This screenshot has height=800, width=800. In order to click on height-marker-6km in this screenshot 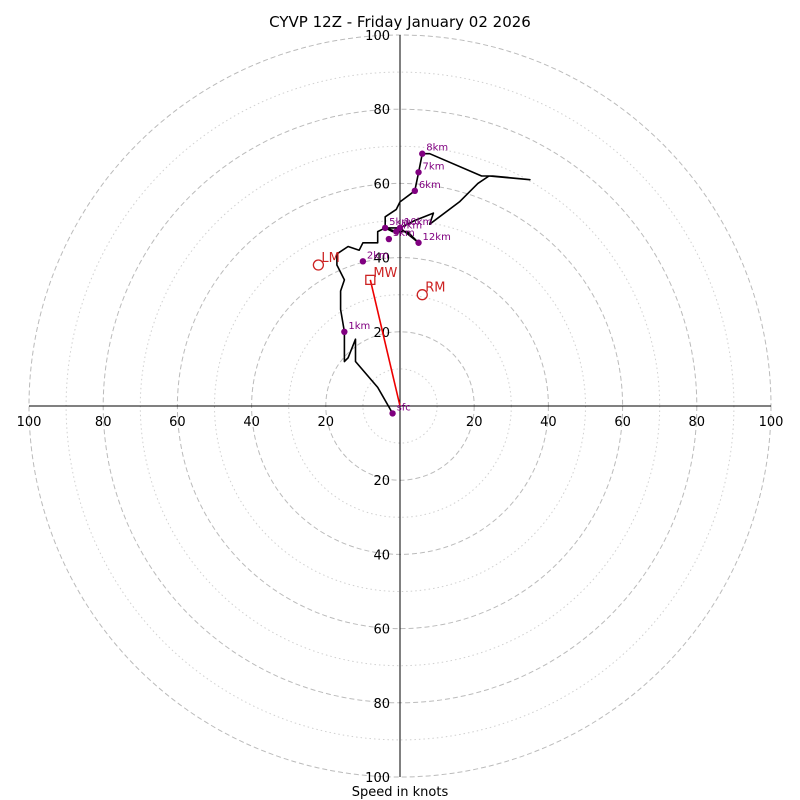, I will do `click(415, 191)`.